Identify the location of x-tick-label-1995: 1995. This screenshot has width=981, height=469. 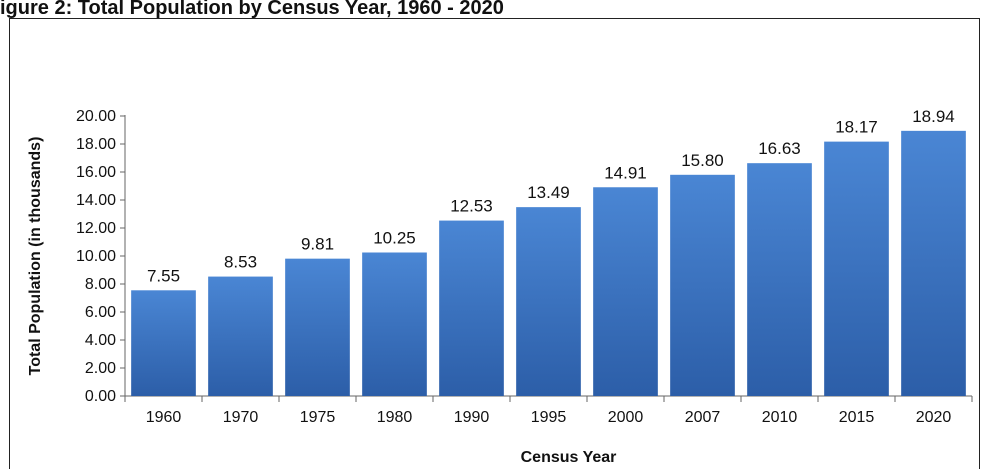
(549, 417).